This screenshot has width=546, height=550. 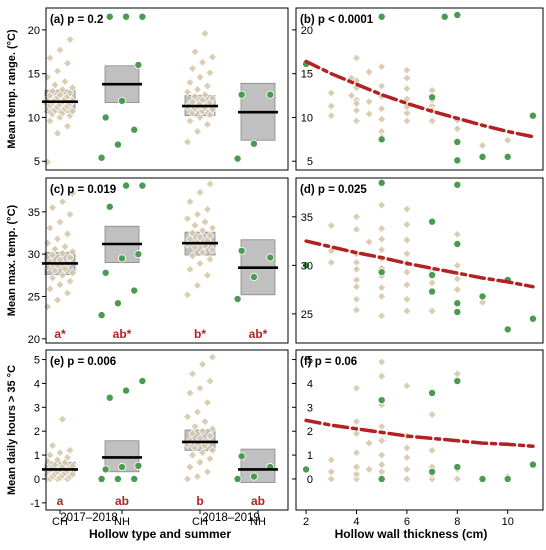 What do you see at coordinates (306, 522) in the screenshot?
I see `x-tick-label: 2` at bounding box center [306, 522].